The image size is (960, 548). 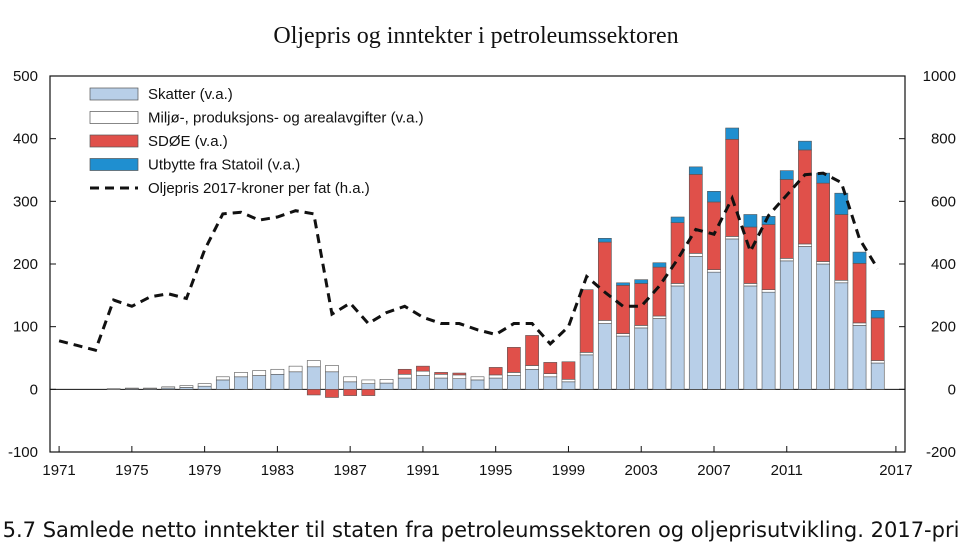 What do you see at coordinates (823, 222) in the screenshot?
I see `bar-s2-2013` at bounding box center [823, 222].